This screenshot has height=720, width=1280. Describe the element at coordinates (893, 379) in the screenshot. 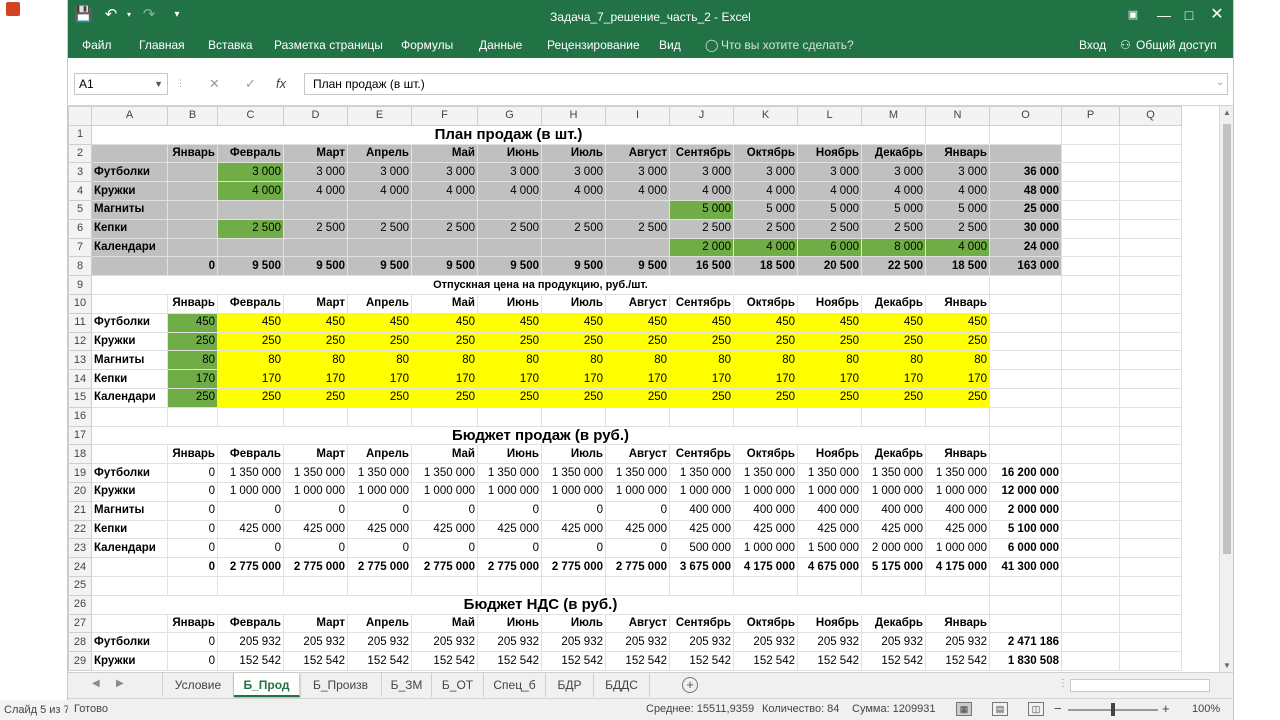

I see `price-cell: 170` at that location.